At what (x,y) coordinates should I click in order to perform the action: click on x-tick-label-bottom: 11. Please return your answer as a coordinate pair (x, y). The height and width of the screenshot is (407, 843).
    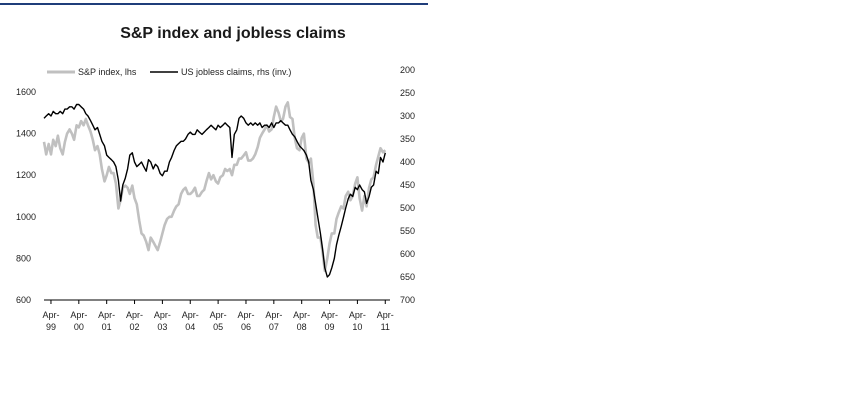
    Looking at the image, I should click on (385, 327).